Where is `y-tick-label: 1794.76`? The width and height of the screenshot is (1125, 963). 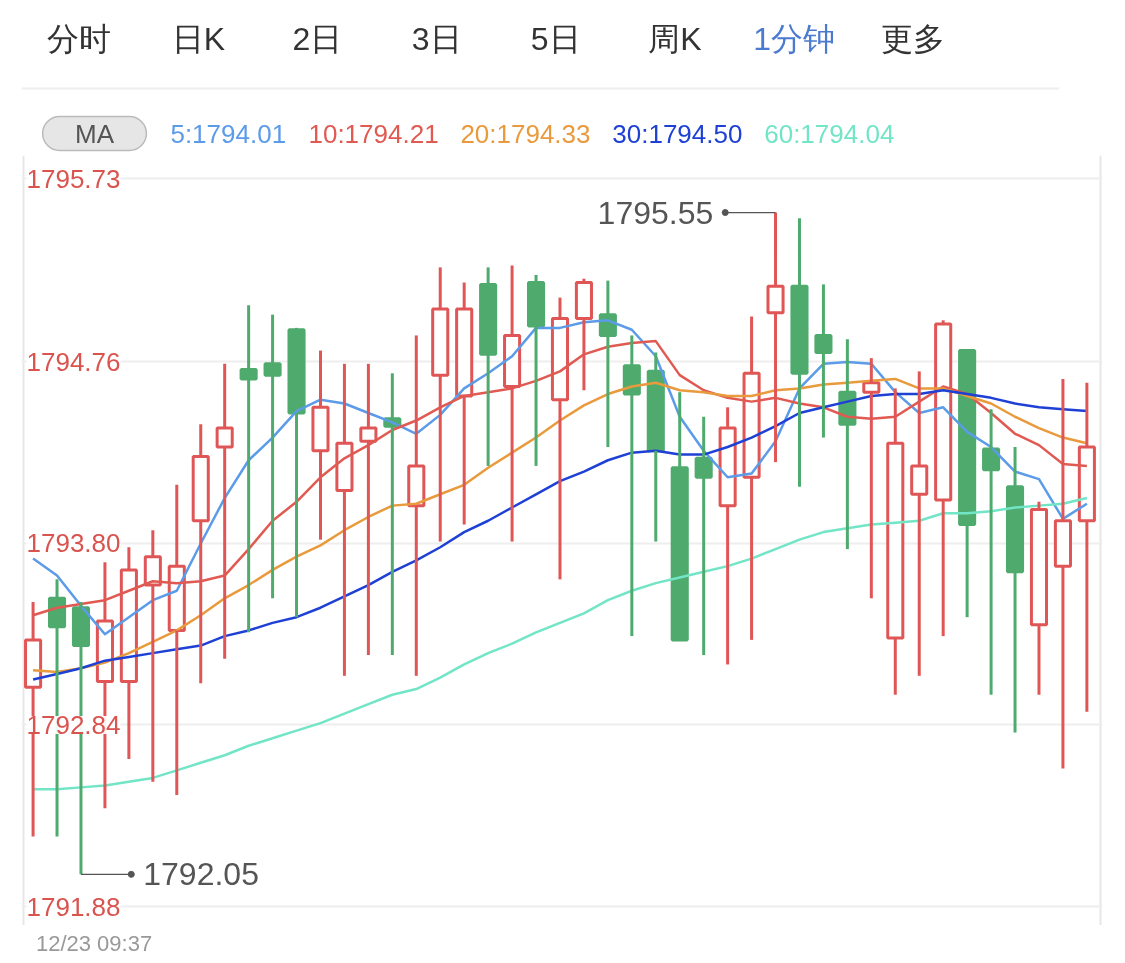 y-tick-label: 1794.76 is located at coordinates (73, 361).